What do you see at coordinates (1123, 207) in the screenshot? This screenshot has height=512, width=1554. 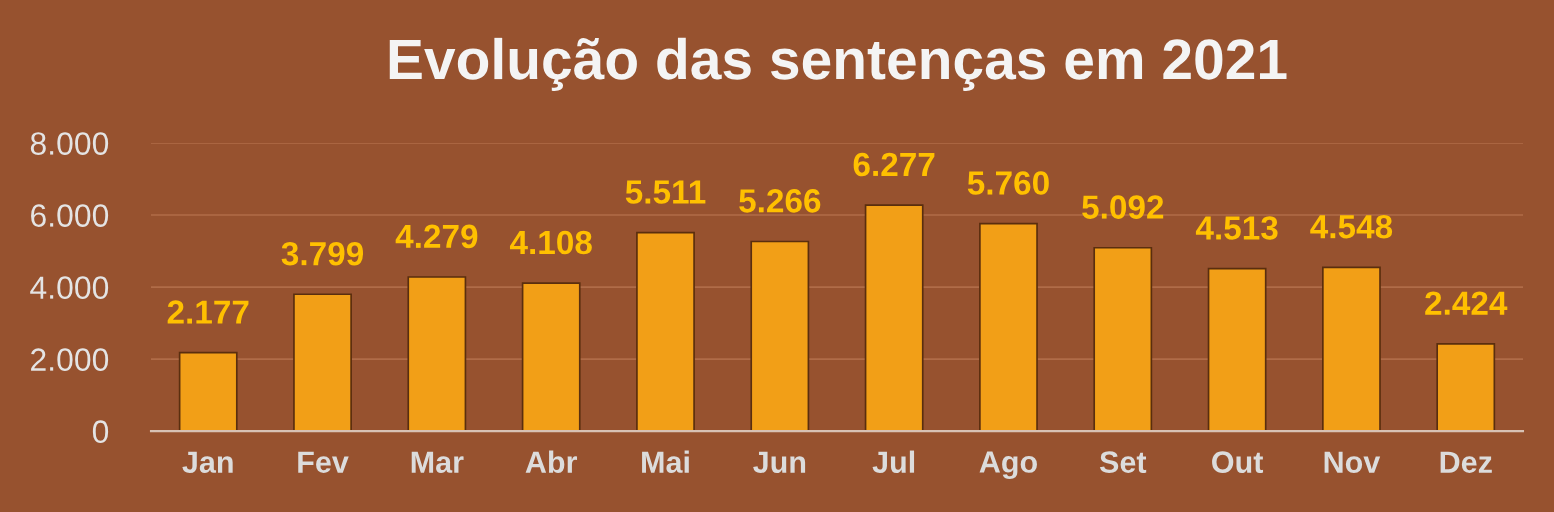 I see `data-label: 5.092` at bounding box center [1123, 207].